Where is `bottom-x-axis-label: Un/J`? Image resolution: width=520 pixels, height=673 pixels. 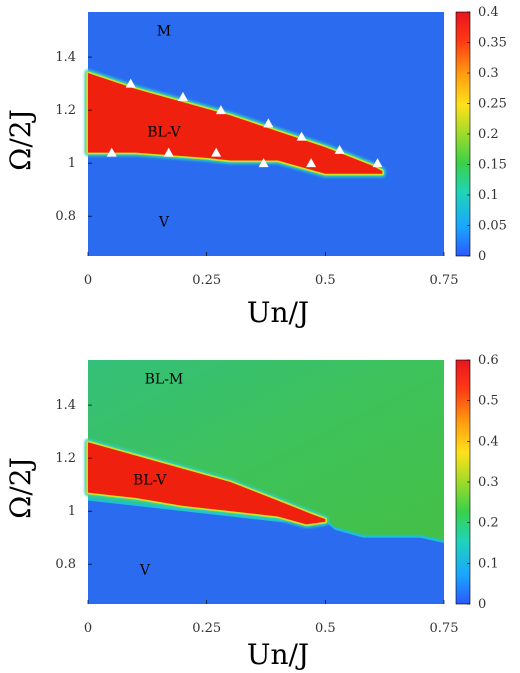 bottom-x-axis-label: Un/J is located at coordinates (278, 654).